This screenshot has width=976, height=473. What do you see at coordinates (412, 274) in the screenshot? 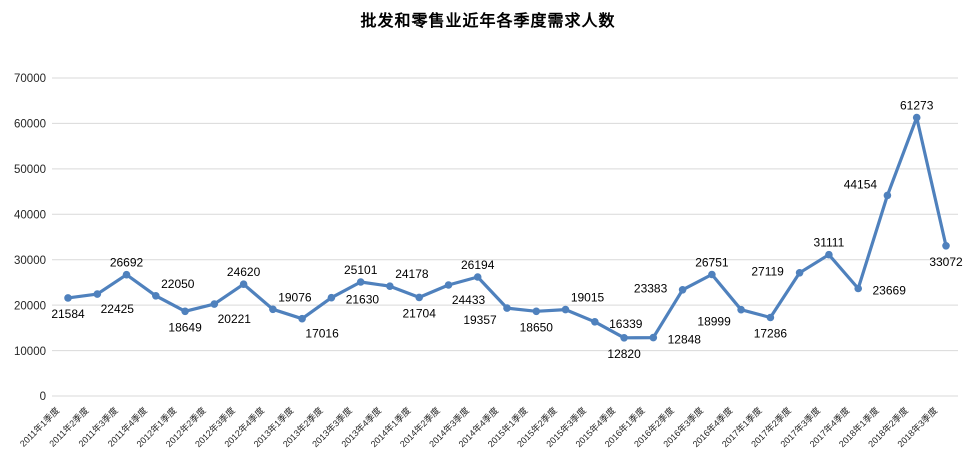
I see `data-point-label: 24178` at bounding box center [412, 274].